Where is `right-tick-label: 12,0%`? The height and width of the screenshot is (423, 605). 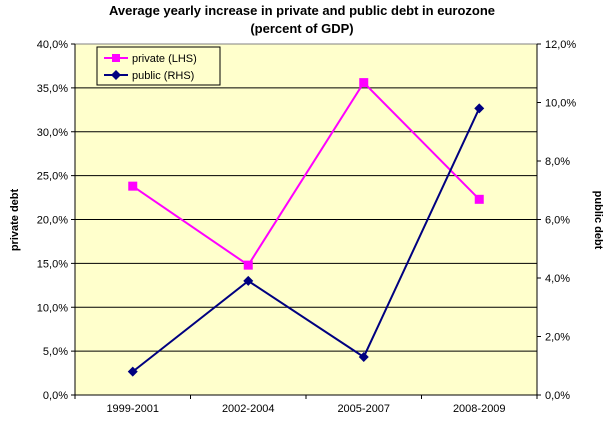 right-tick-label: 12,0% is located at coordinates (560, 45).